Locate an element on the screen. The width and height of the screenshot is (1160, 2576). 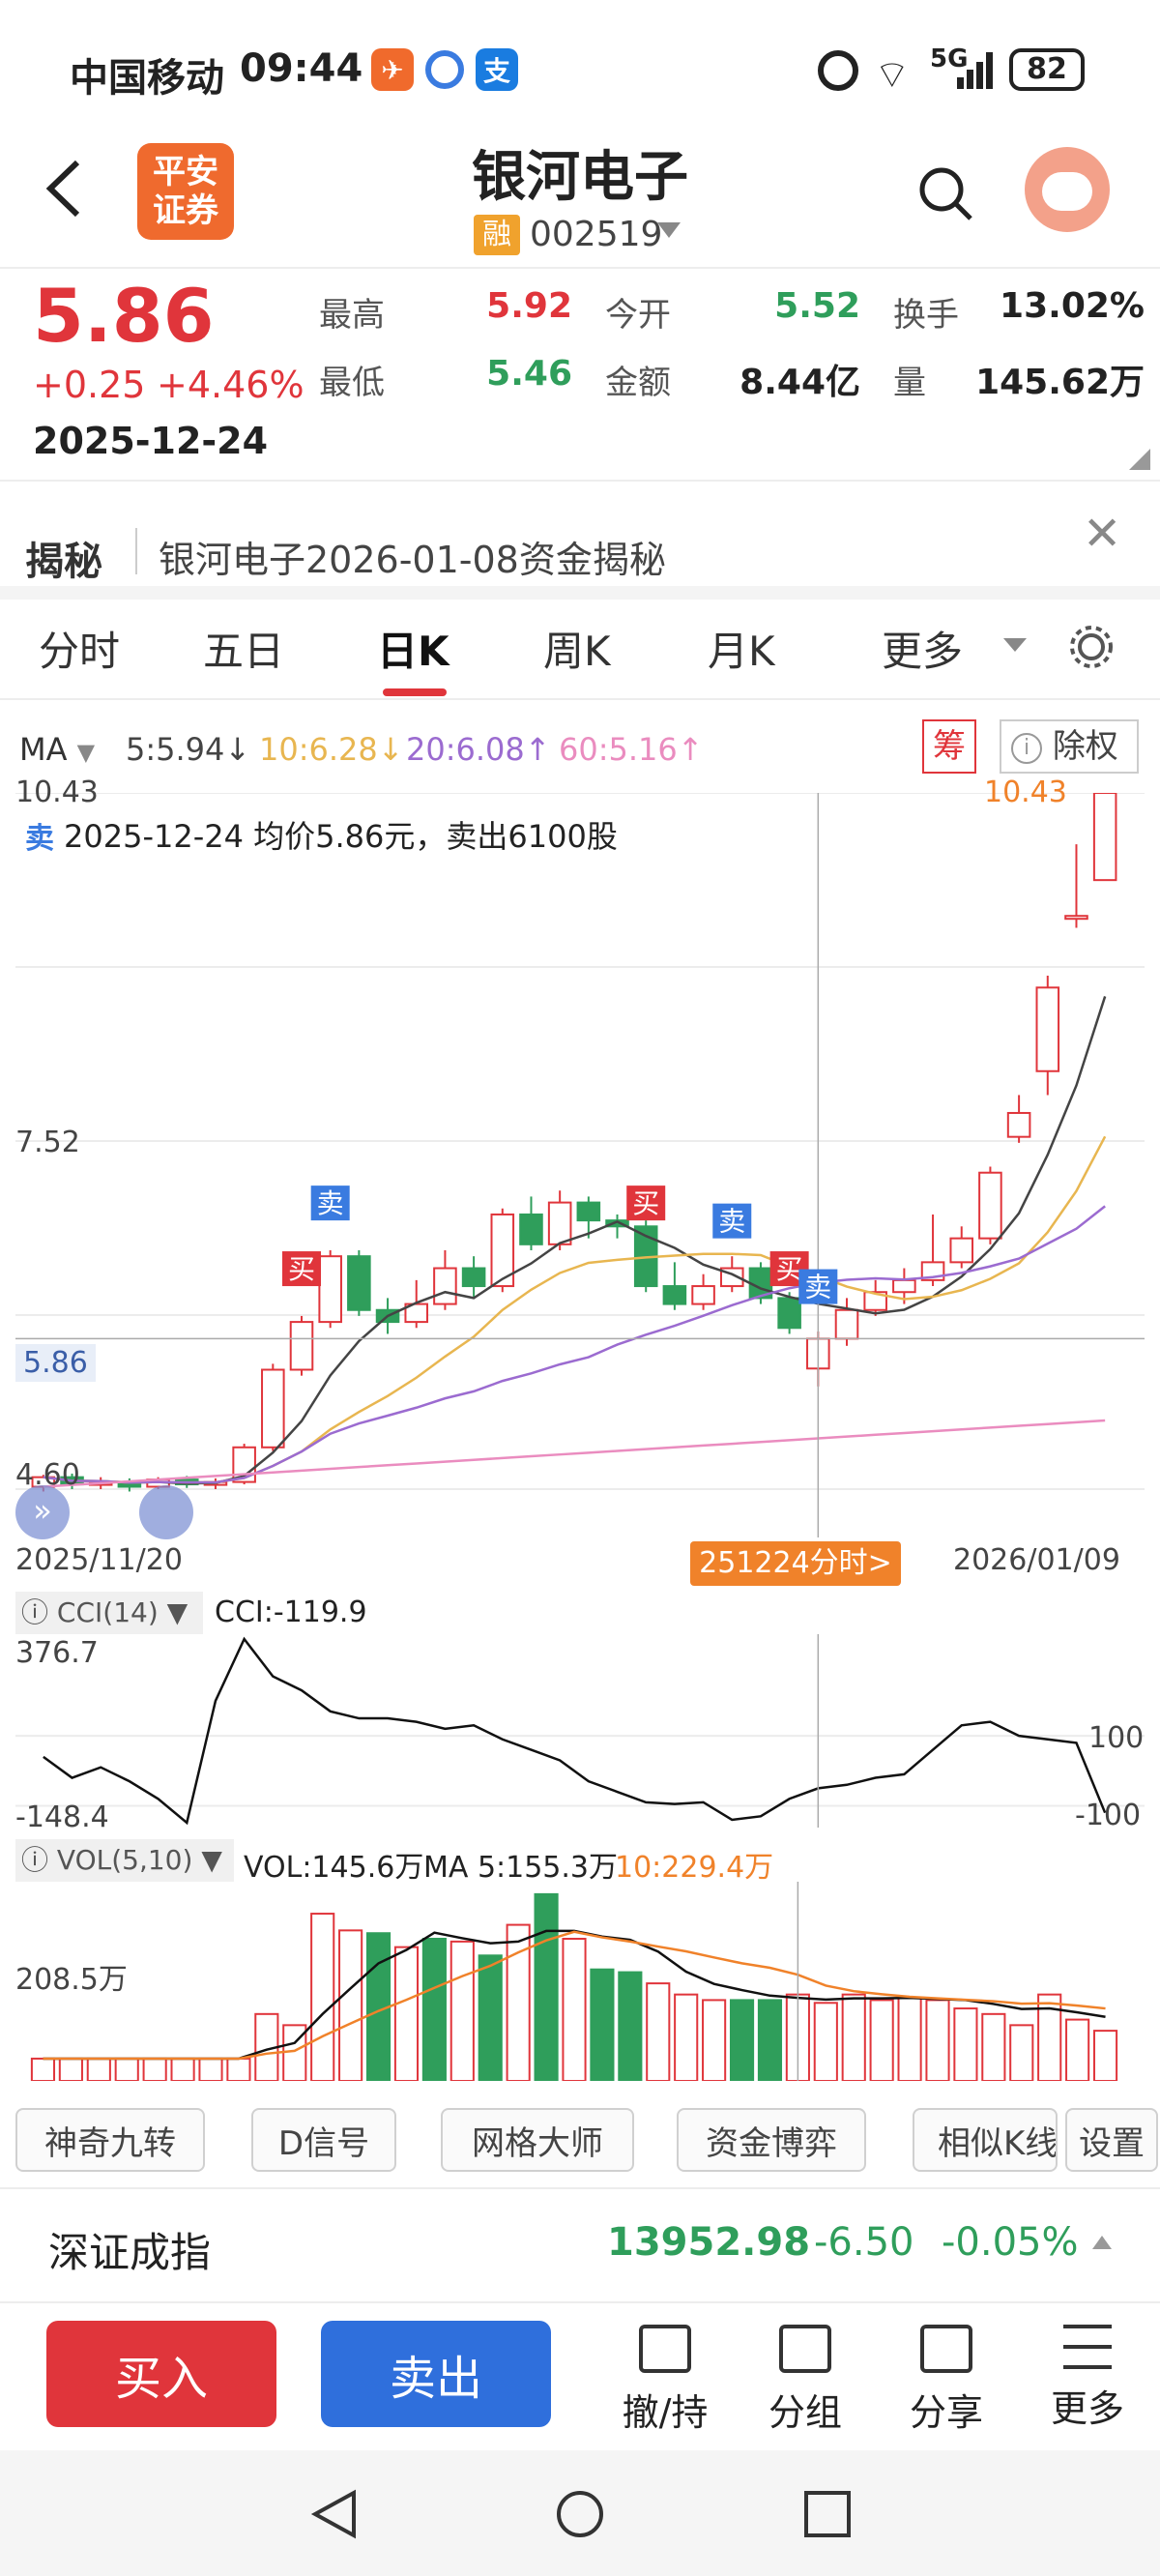
tool-similar-k-button: 相似K线 is located at coordinates (986, 2140).